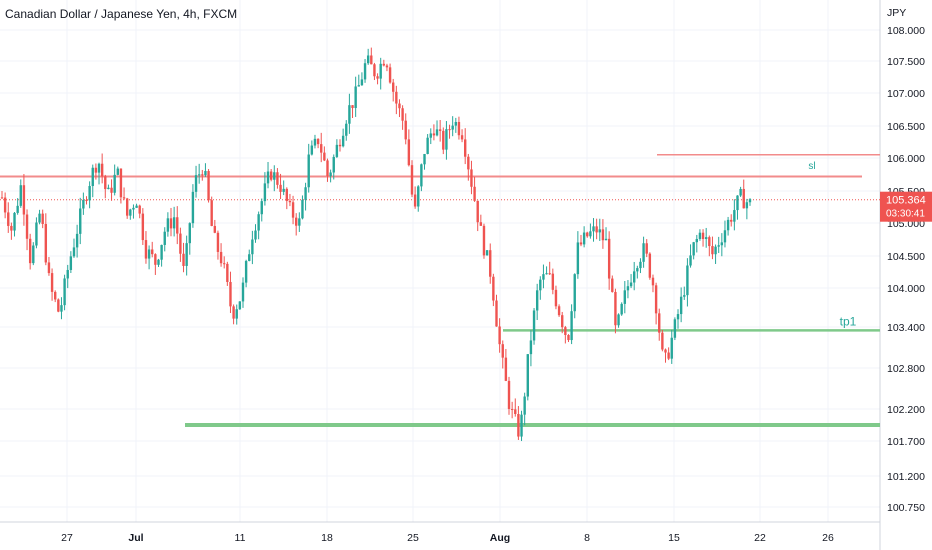 The image size is (932, 550). I want to click on price-tick-label: 101.200, so click(906, 477).